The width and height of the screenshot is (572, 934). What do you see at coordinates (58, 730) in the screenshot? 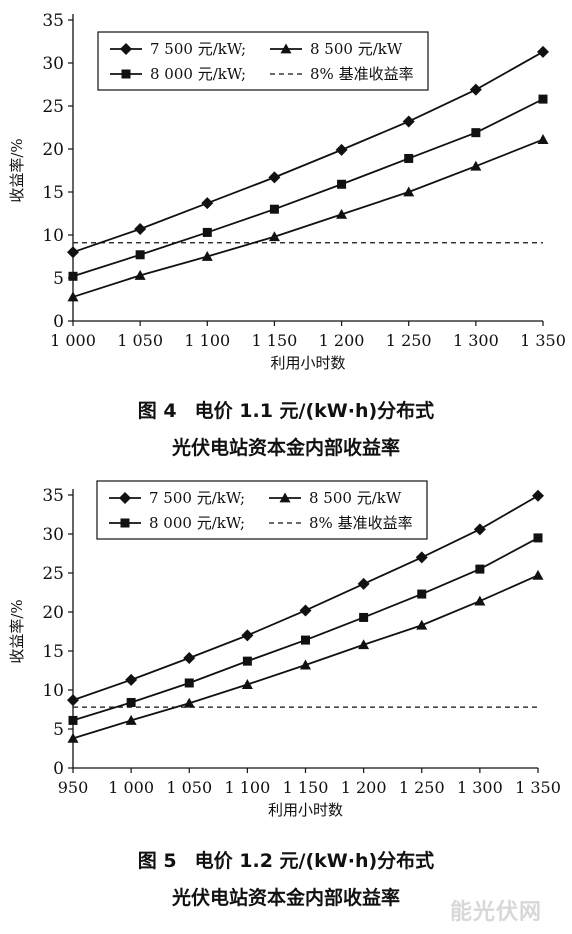
I see `y-tick-label: 5` at bounding box center [58, 730].